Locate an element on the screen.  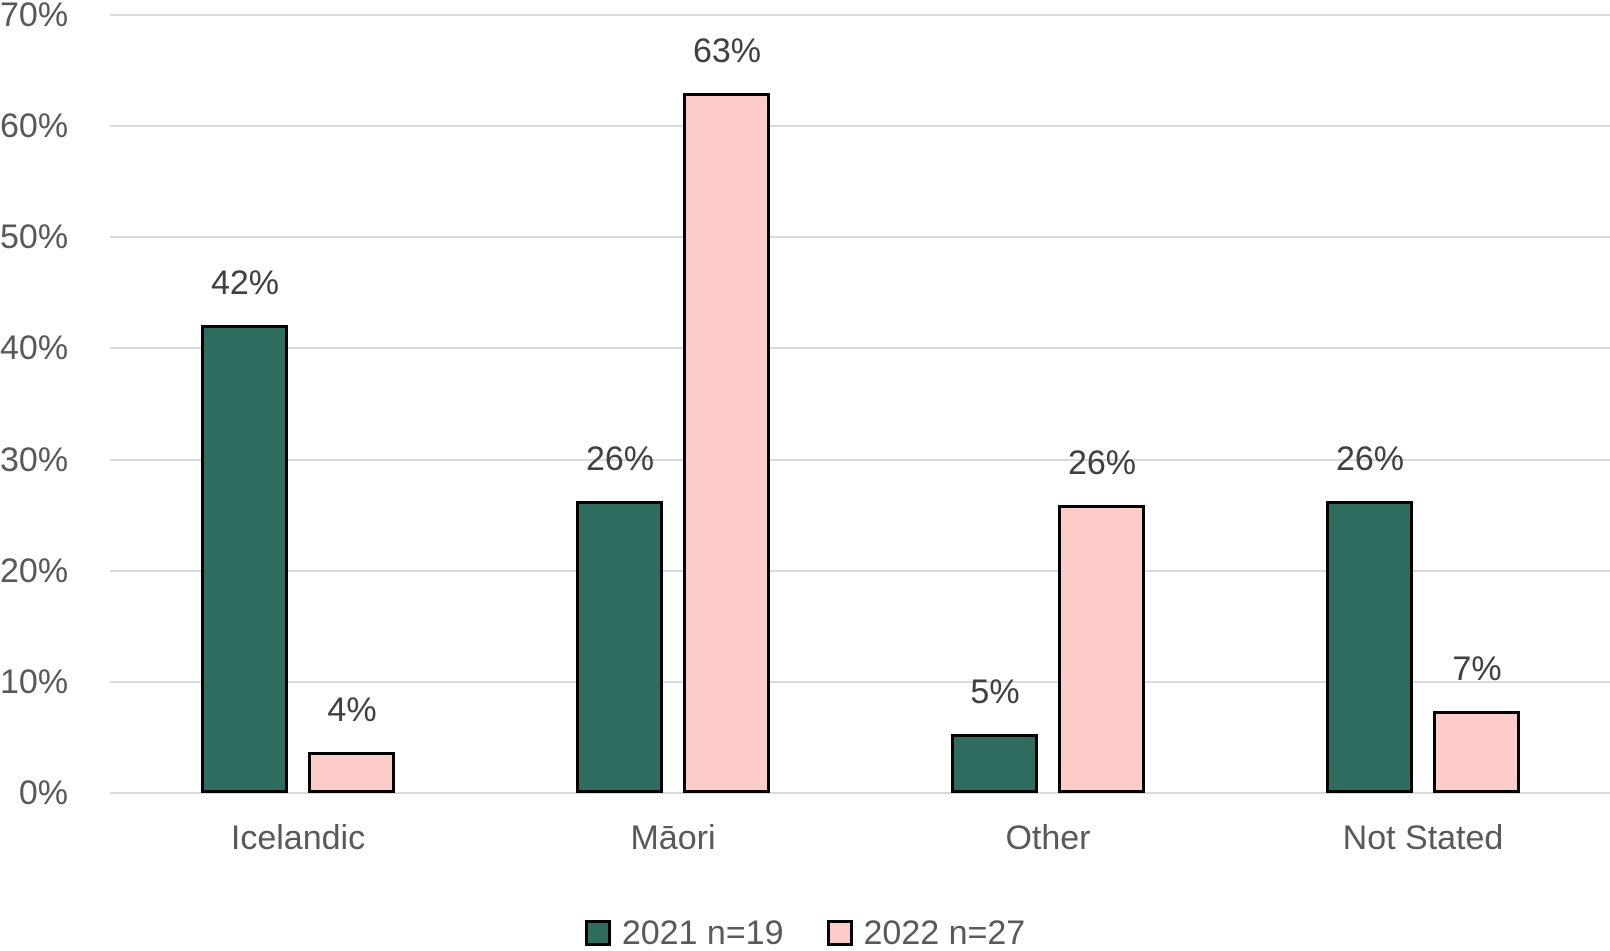
x-axis-label-icelandic: Icelandic is located at coordinates (298, 838).